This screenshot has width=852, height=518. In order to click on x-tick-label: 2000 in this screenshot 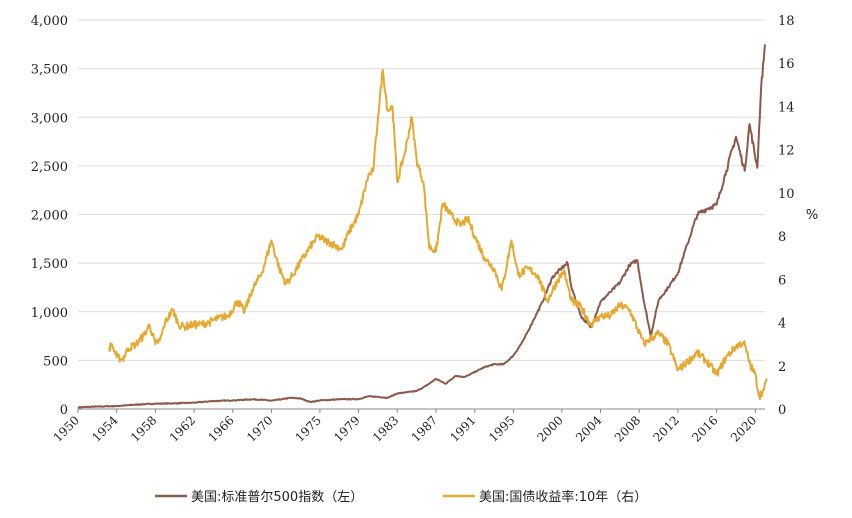, I will do `click(549, 428)`.